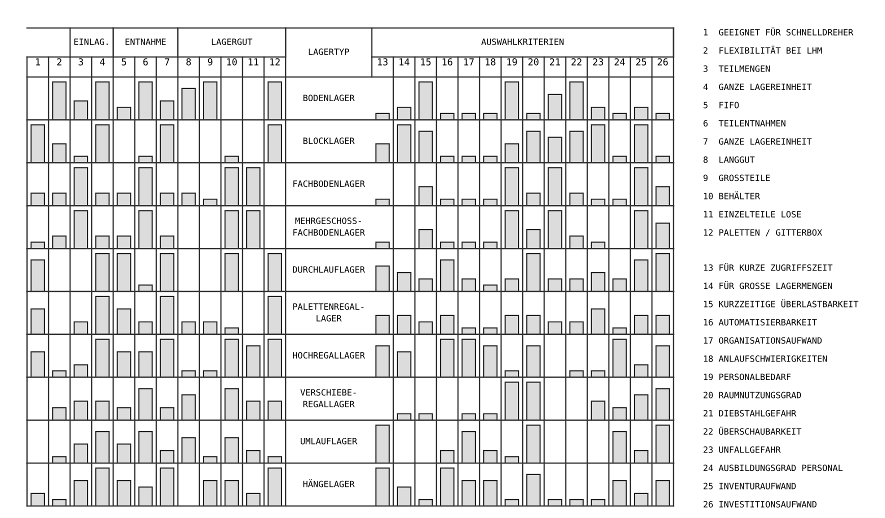  Describe the element at coordinates (745, 123) in the screenshot. I see `text: 6 TEILENTNAHMEN` at that location.